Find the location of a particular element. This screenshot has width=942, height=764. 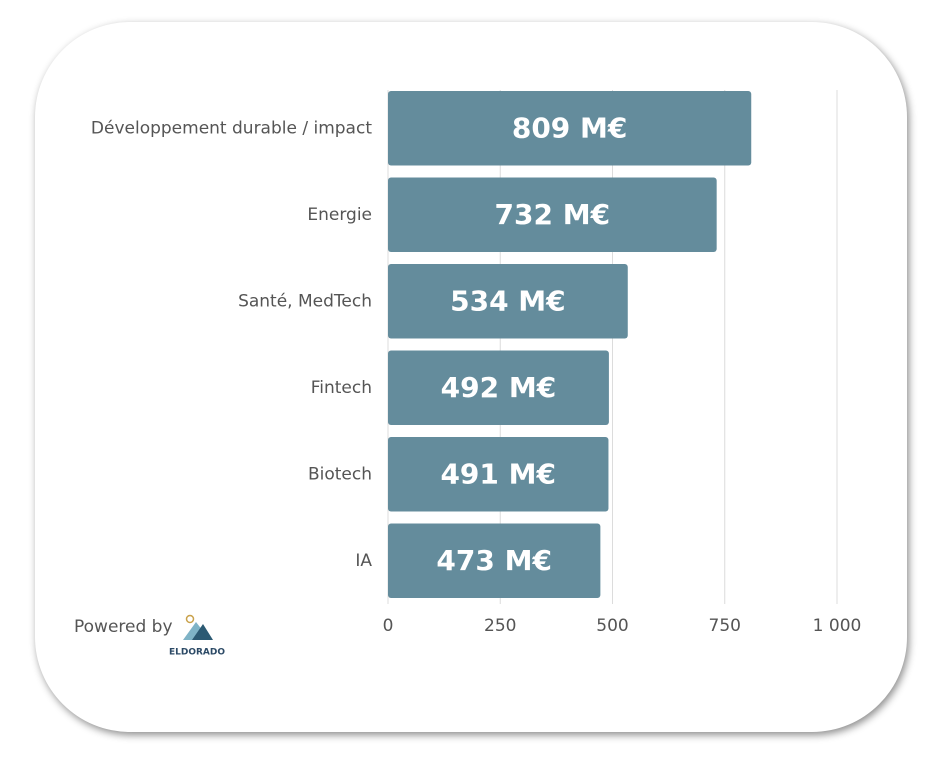

logo-sun is located at coordinates (190, 619).